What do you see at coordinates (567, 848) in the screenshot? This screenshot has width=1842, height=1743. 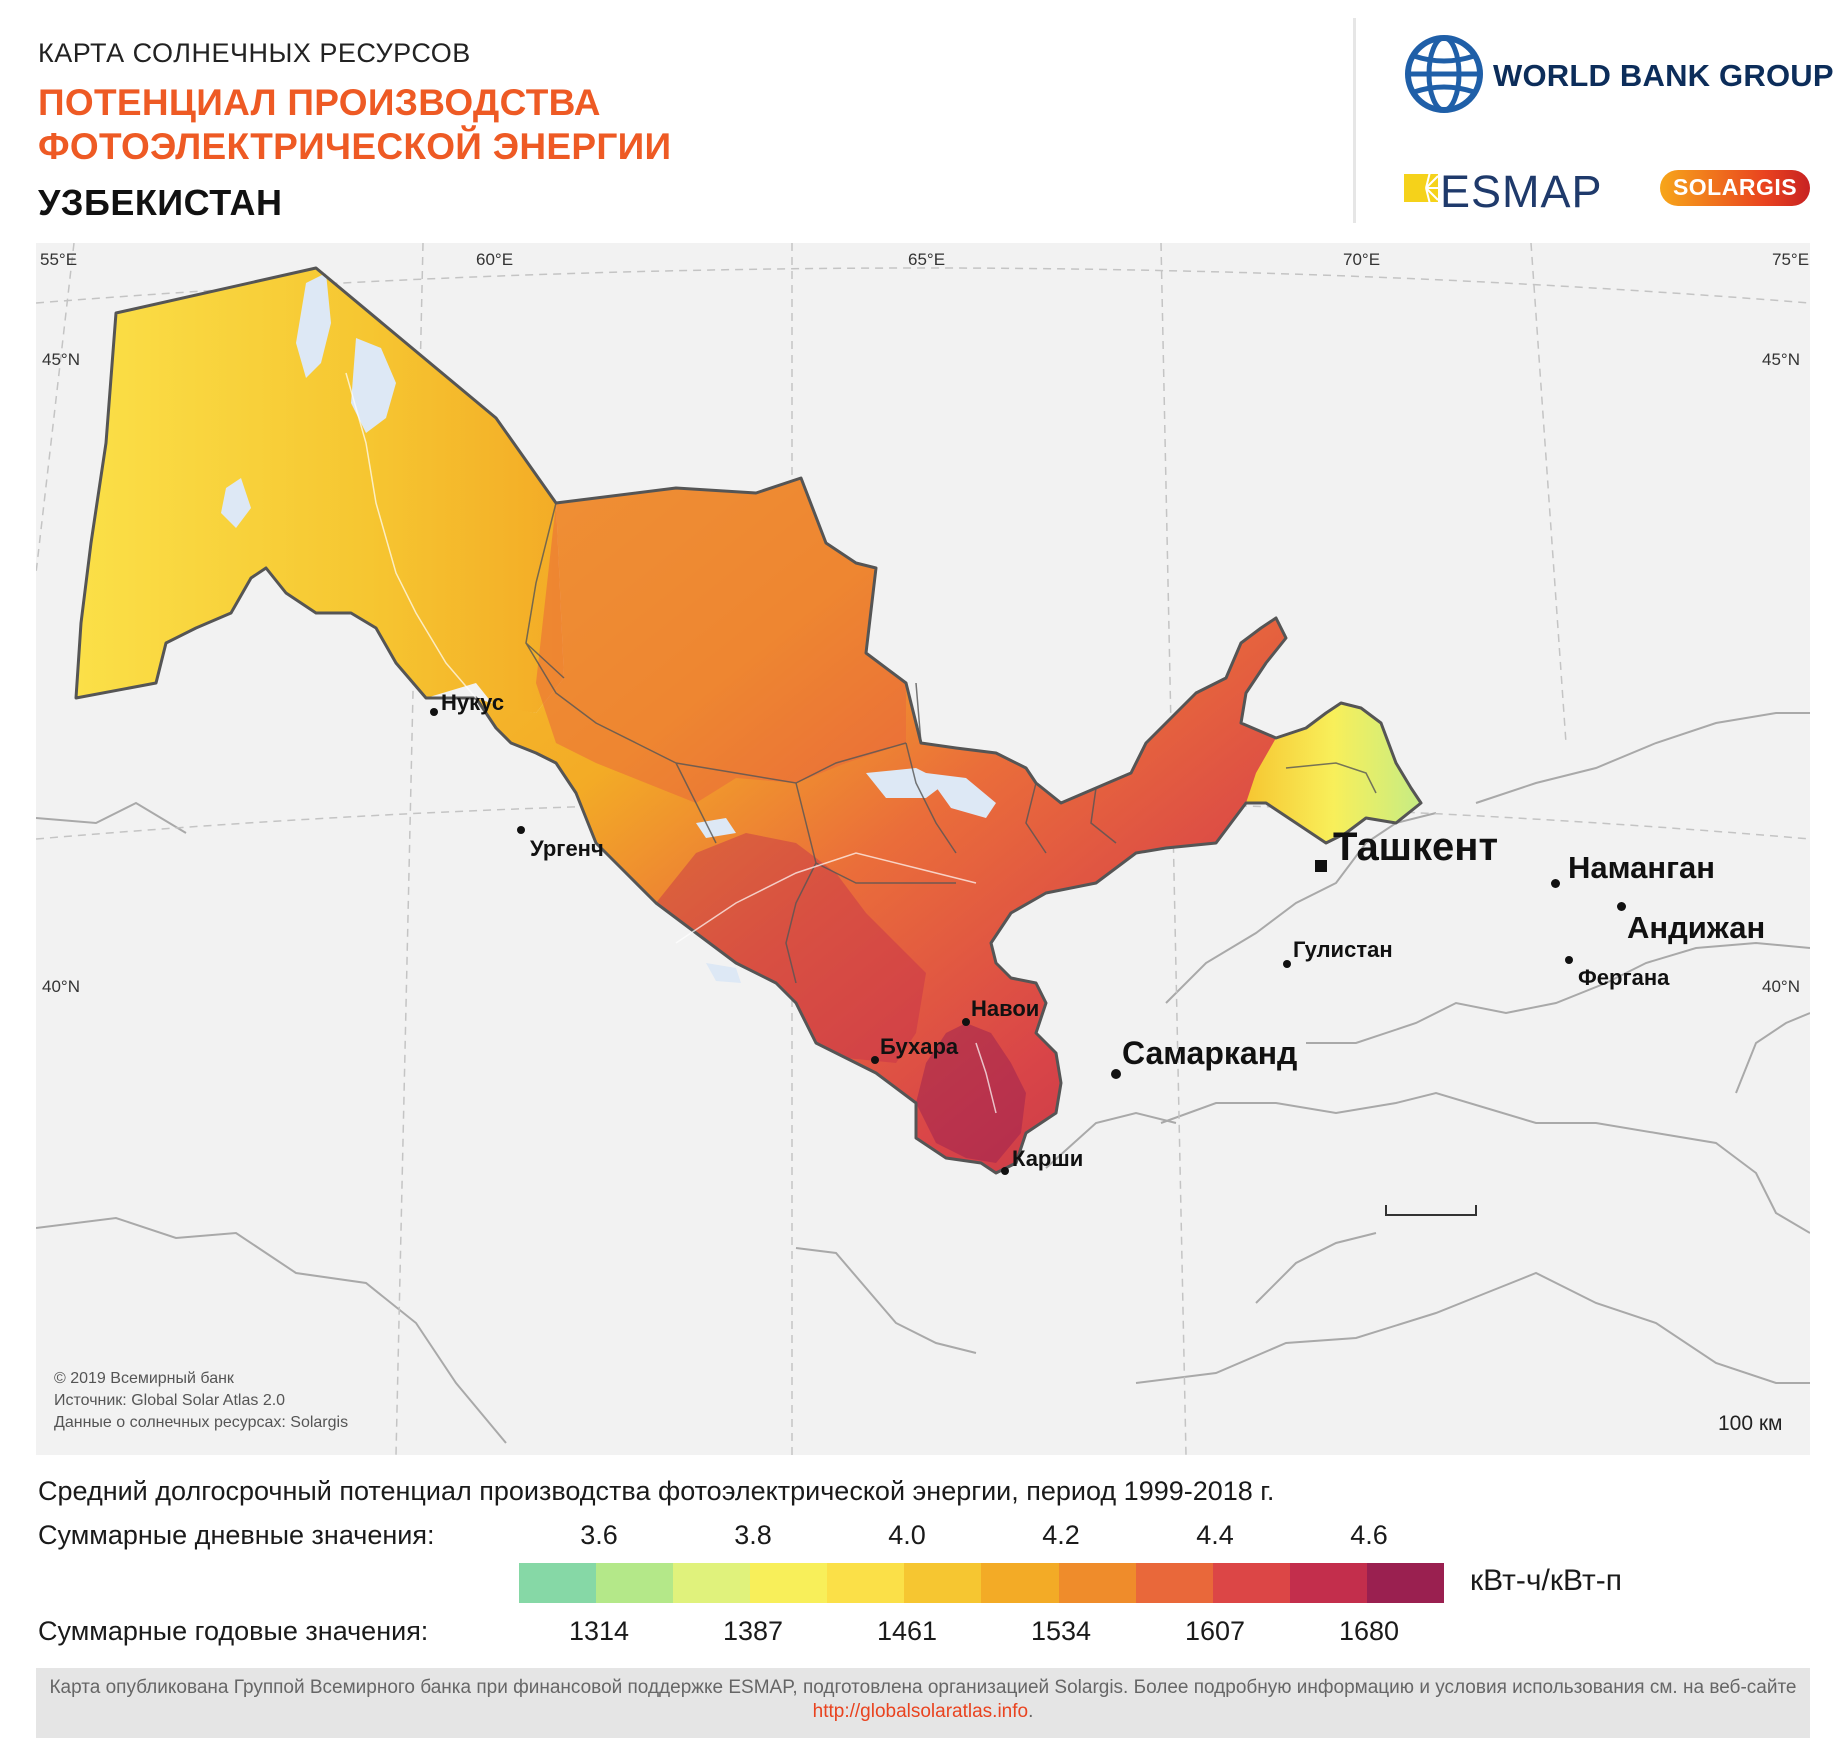 I see `city-label-urgench: Ургенч` at bounding box center [567, 848].